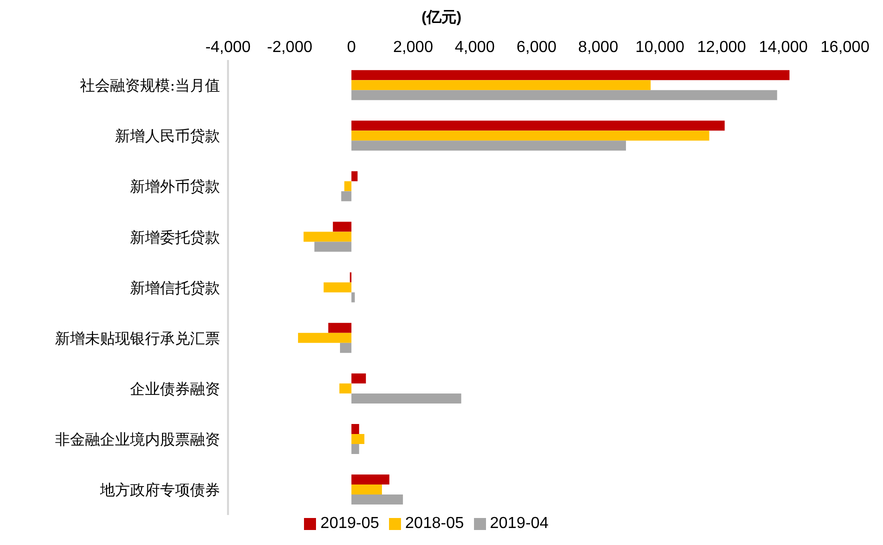 This screenshot has height=545, width=883. Describe the element at coordinates (350, 523) in the screenshot. I see `legend-label: 2019-05` at that location.